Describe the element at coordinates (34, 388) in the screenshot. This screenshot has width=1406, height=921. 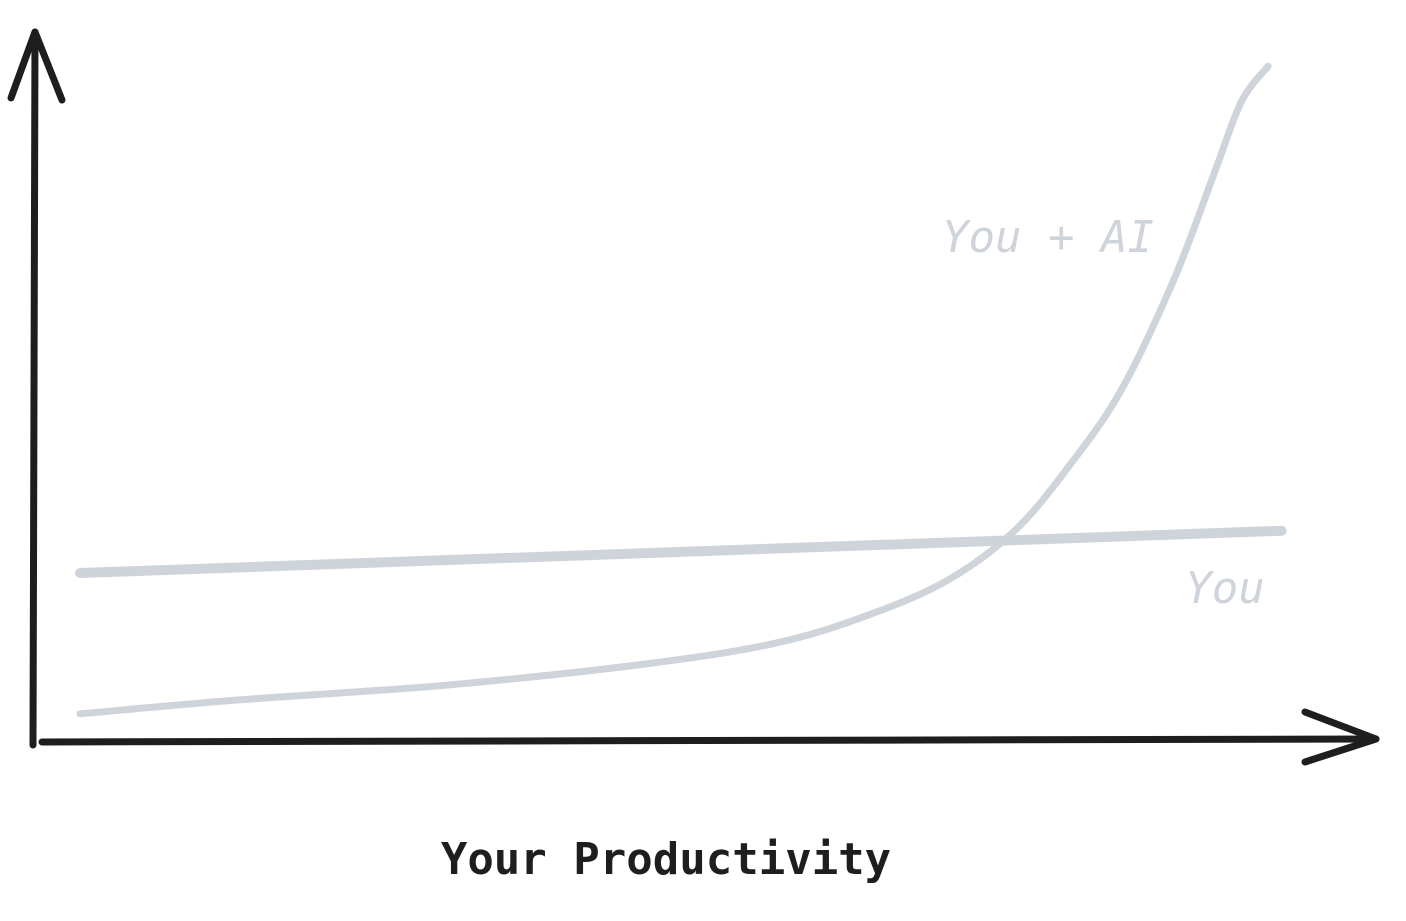
I see `y-axis-line` at that location.